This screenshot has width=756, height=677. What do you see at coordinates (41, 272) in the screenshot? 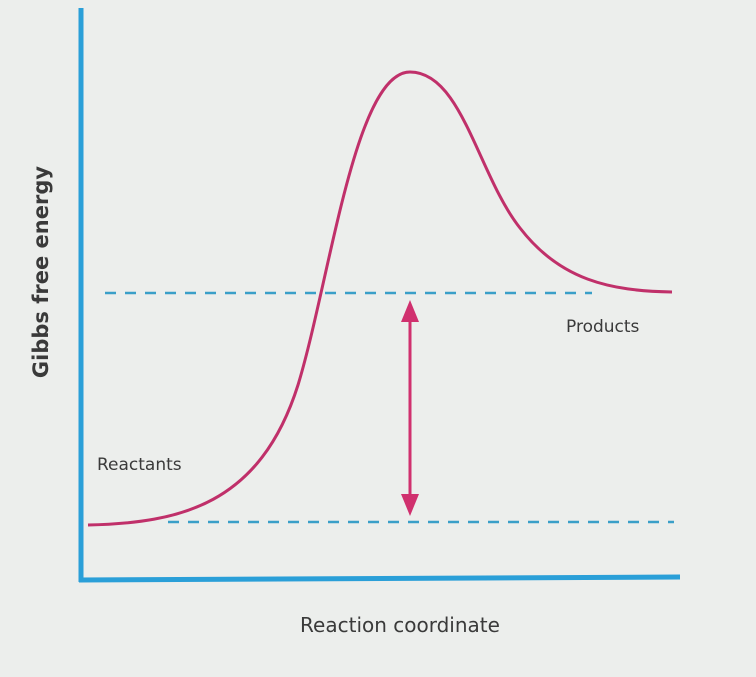
I see `y-axis-label: Gibbs free energy` at bounding box center [41, 272].